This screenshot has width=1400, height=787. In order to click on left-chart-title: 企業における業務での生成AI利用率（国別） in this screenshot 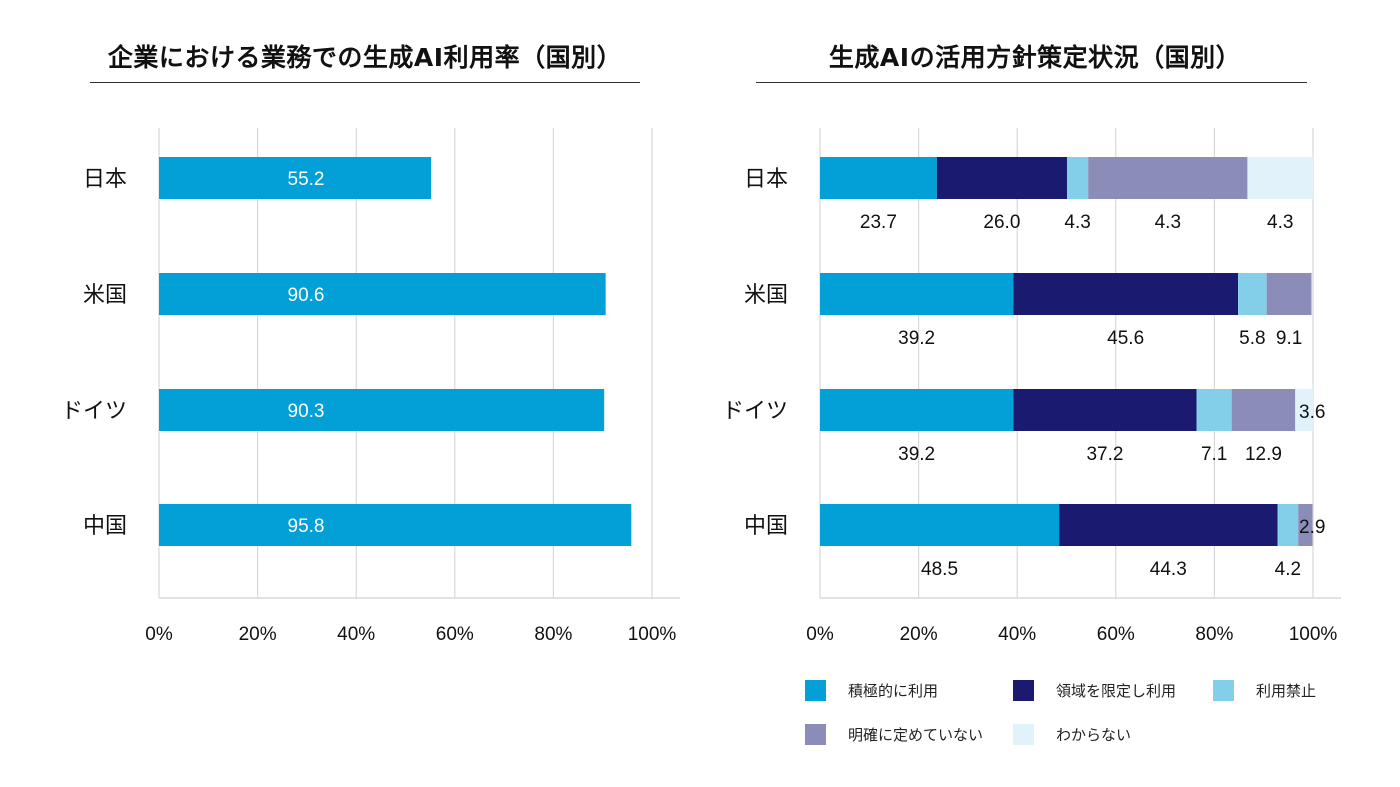, I will do `click(365, 57)`.